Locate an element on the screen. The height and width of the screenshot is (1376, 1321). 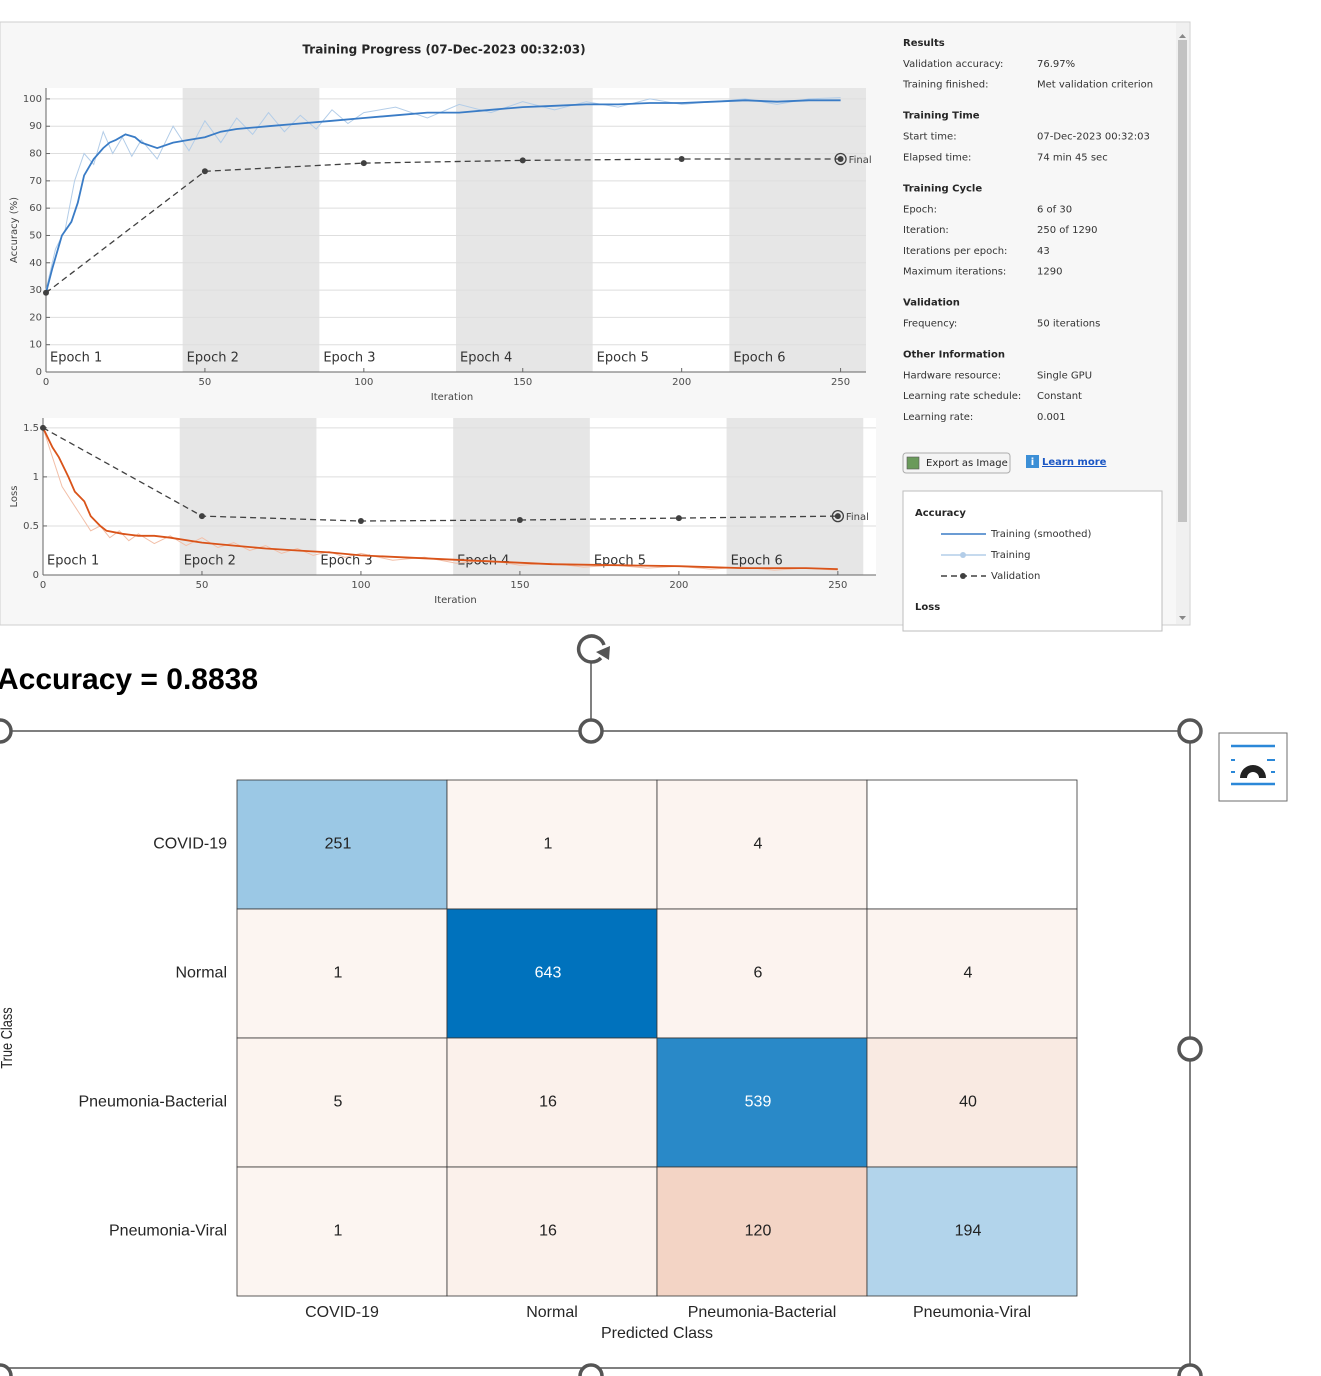
final-label: Final is located at coordinates (860, 160).